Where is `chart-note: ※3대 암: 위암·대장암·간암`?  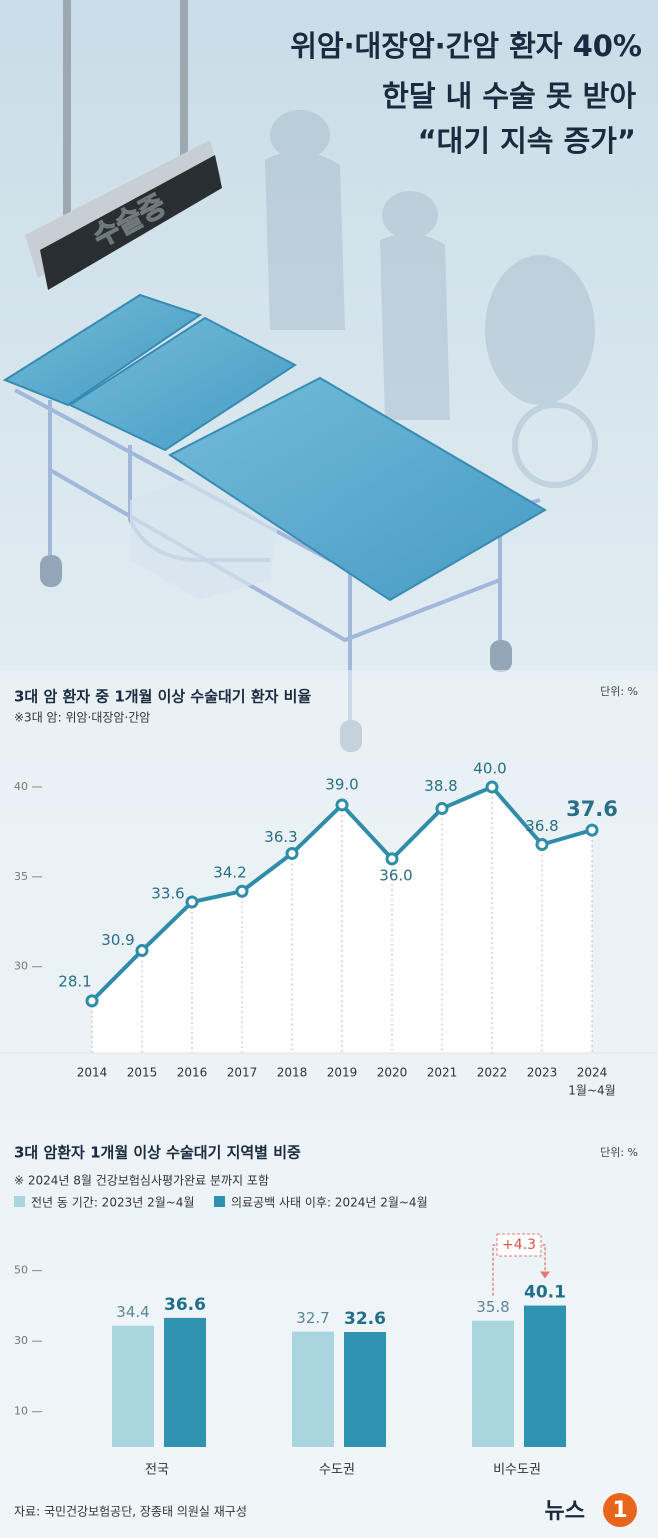 chart-note: ※3대 암: 위암·대장암·간암 is located at coordinates (82, 718).